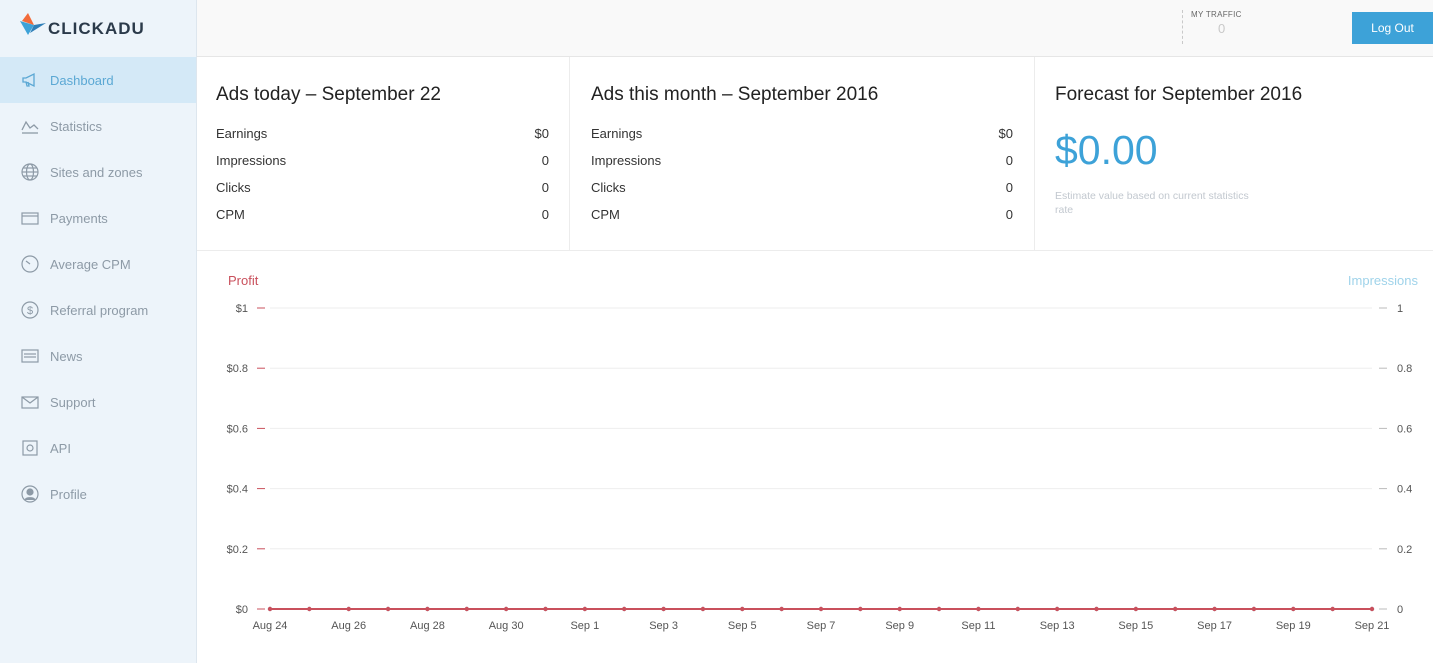  Describe the element at coordinates (30, 494) in the screenshot. I see `user-icon` at that location.